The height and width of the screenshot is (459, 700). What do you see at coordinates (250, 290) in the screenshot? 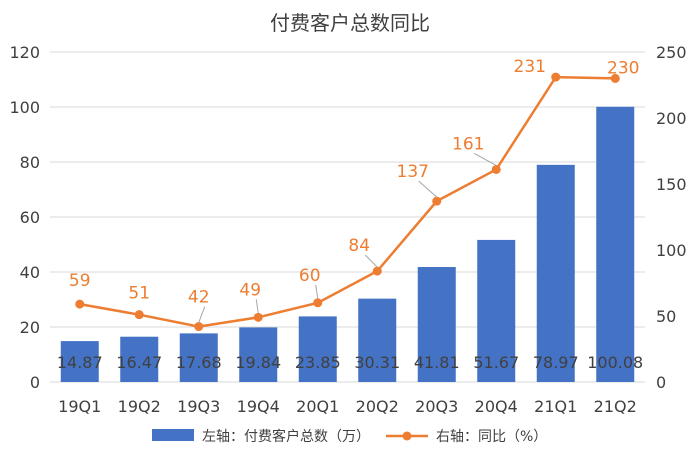
I see `line-data-label: 49` at bounding box center [250, 290].